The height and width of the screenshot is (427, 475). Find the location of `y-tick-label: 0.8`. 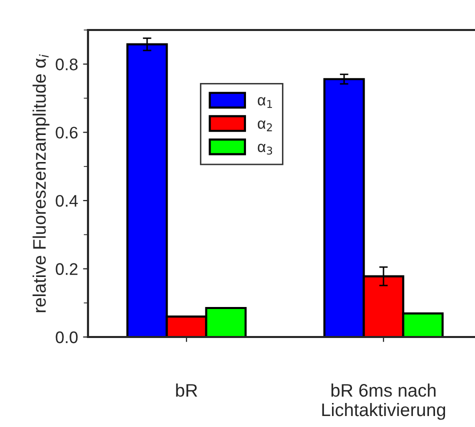

y-tick-label: 0.8 is located at coordinates (67, 64).